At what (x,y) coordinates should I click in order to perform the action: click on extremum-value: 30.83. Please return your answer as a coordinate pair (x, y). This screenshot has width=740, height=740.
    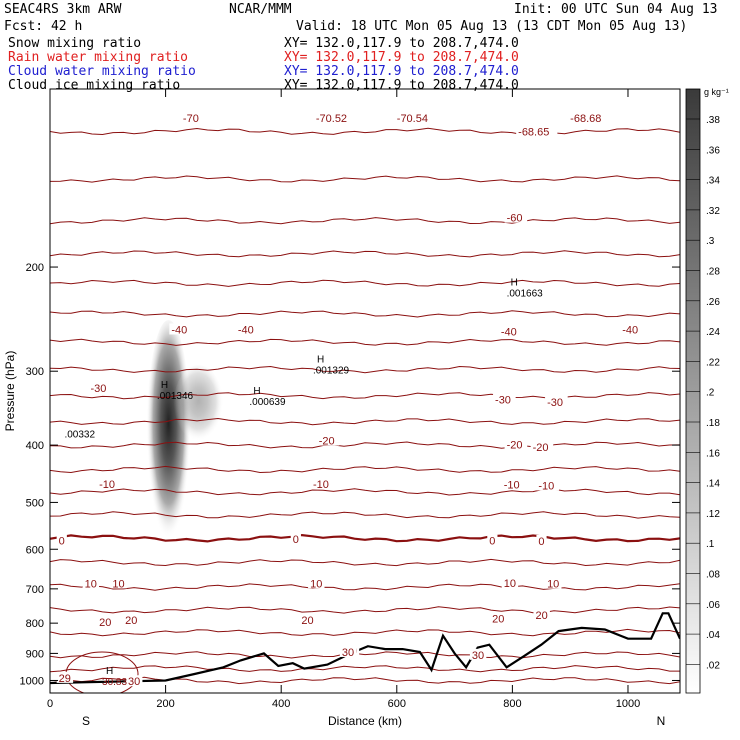
    Looking at the image, I should click on (114, 682).